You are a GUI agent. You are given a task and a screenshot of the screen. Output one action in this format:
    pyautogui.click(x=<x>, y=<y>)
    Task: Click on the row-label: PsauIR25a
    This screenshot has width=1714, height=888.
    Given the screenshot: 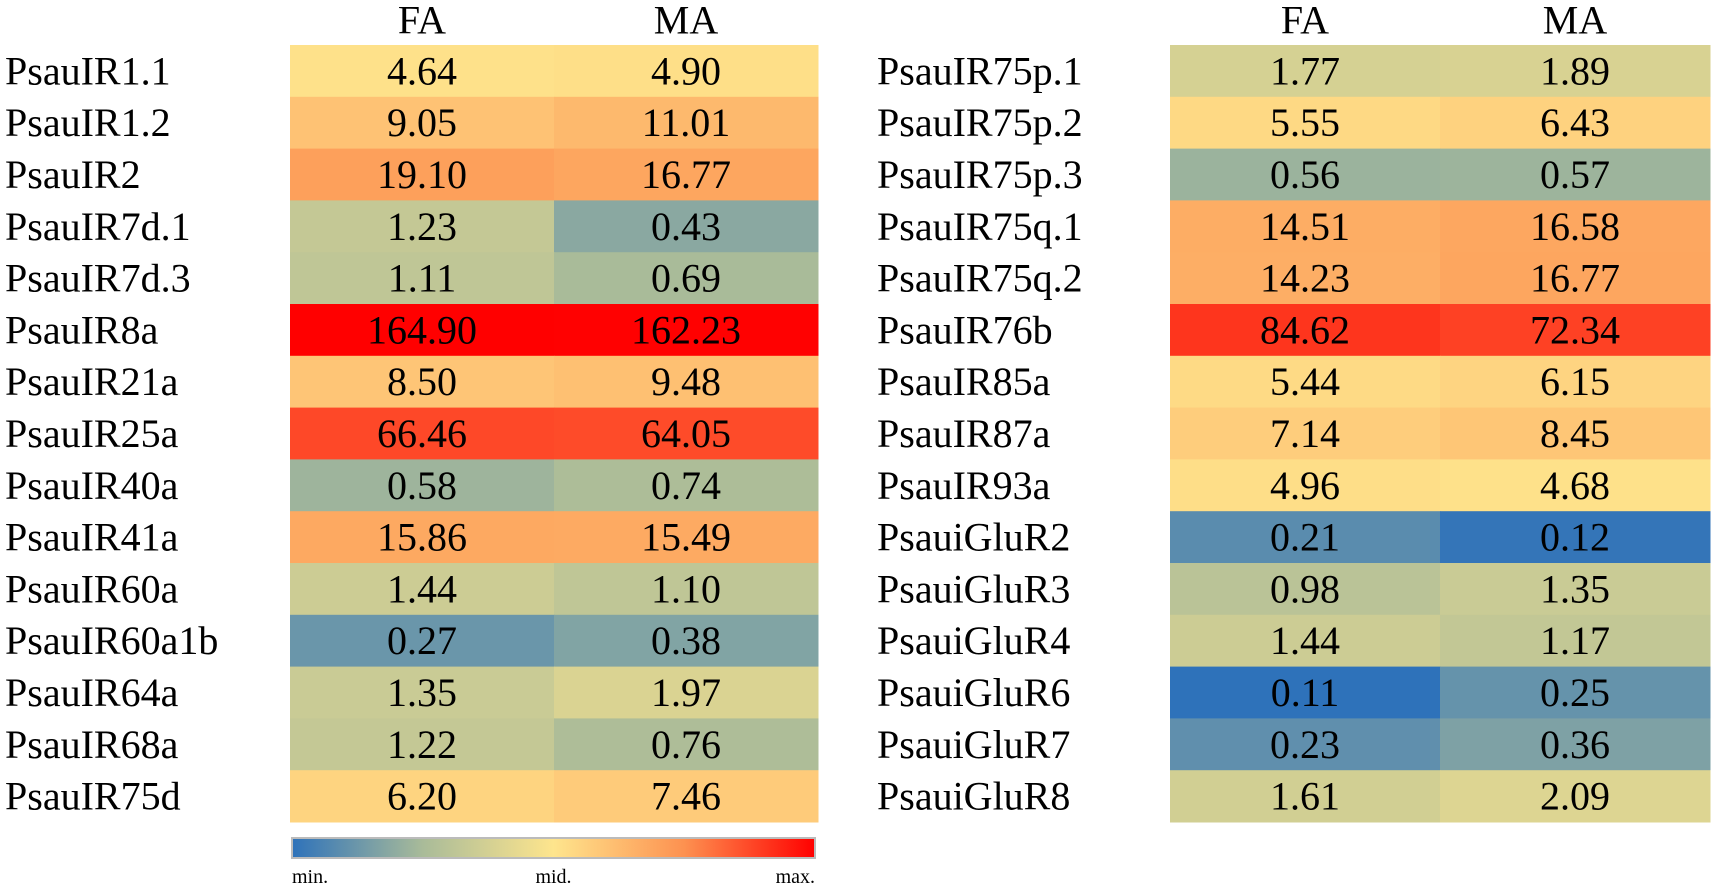 What is the action you would take?
    pyautogui.click(x=92, y=433)
    